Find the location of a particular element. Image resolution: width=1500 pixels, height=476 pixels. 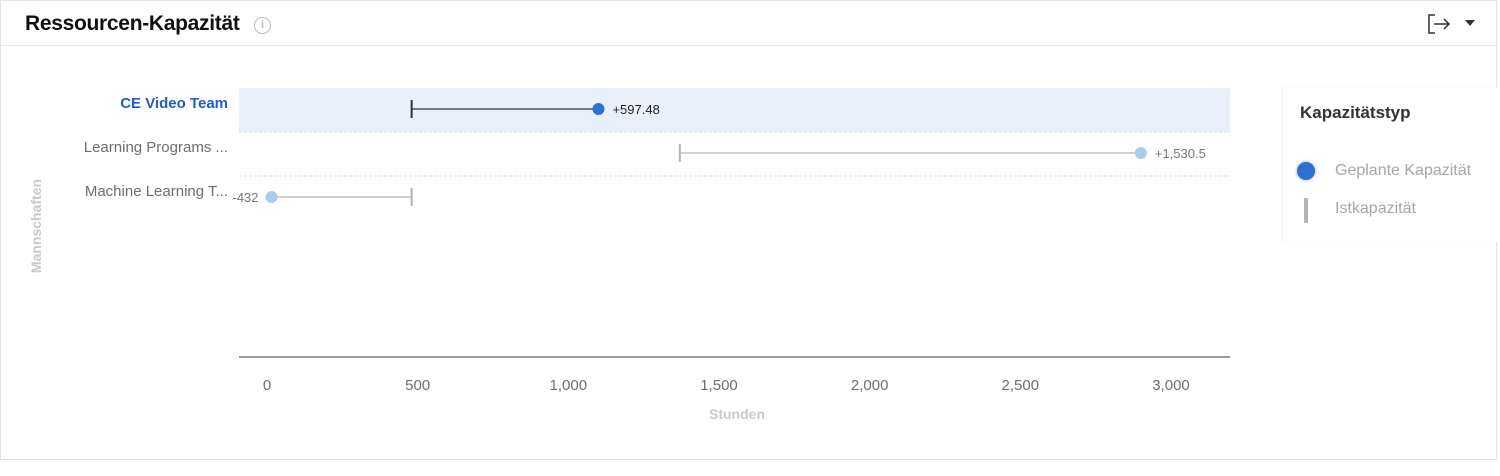

legend-item-planned: Geplante Kapazität is located at coordinates (1395, 172).